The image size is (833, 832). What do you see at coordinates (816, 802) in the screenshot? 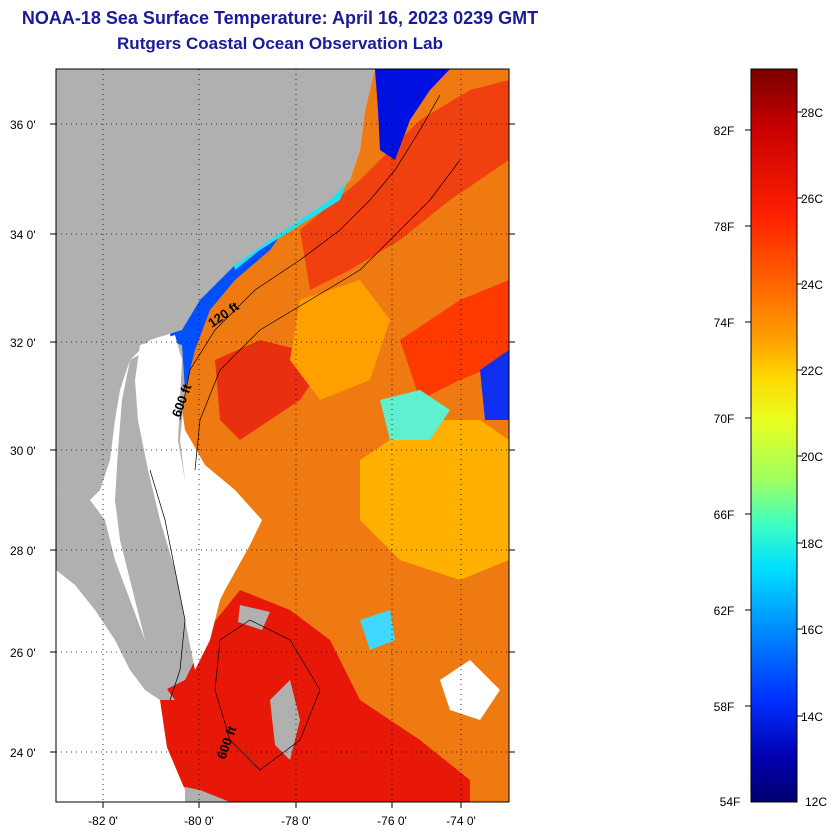
I see `colorbar-label-12c: 12C` at bounding box center [816, 802].